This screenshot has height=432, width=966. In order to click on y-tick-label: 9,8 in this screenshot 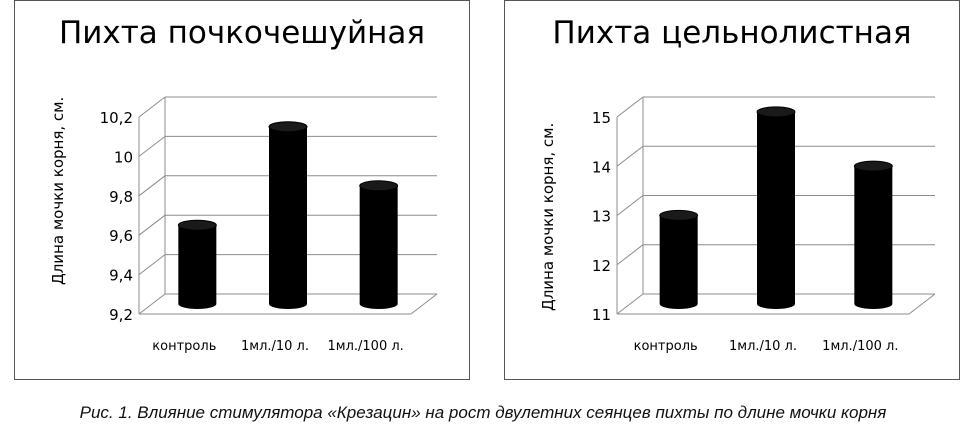, I will do `click(121, 197)`.